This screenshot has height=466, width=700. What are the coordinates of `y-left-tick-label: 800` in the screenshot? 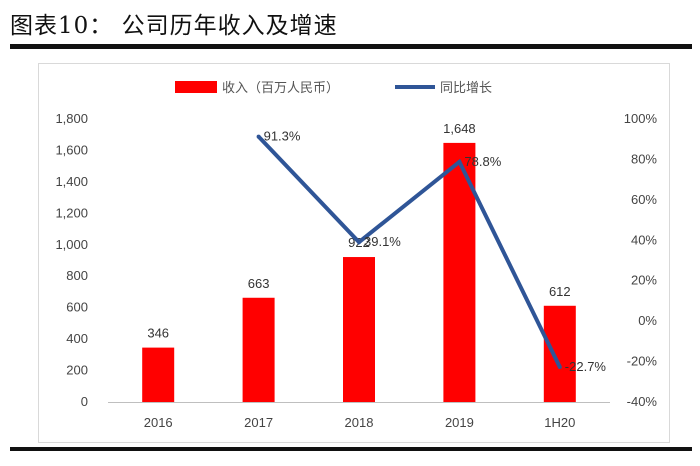 It's located at (77, 275).